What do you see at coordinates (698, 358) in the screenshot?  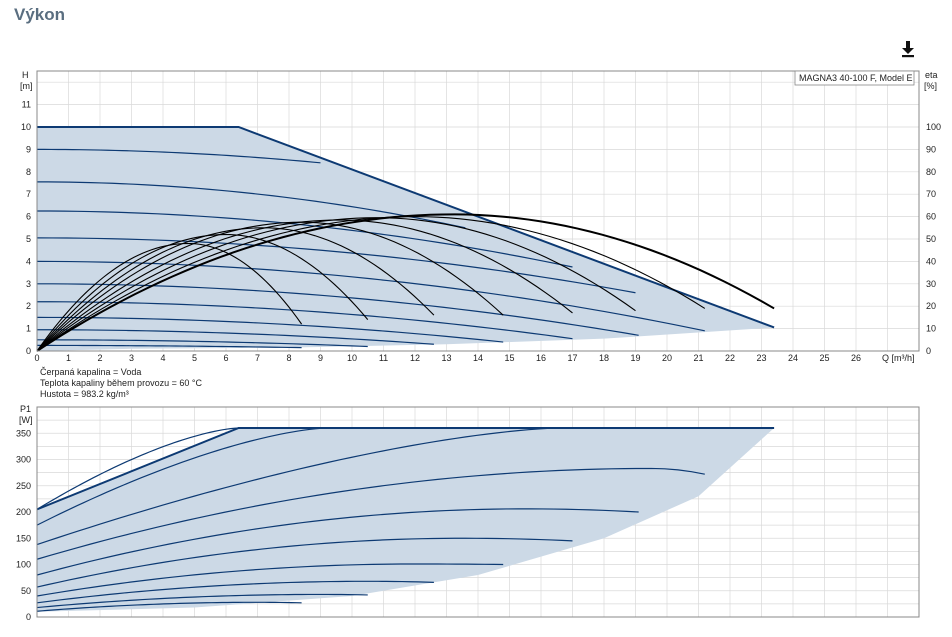 I see `x-tick-label: 21` at bounding box center [698, 358].